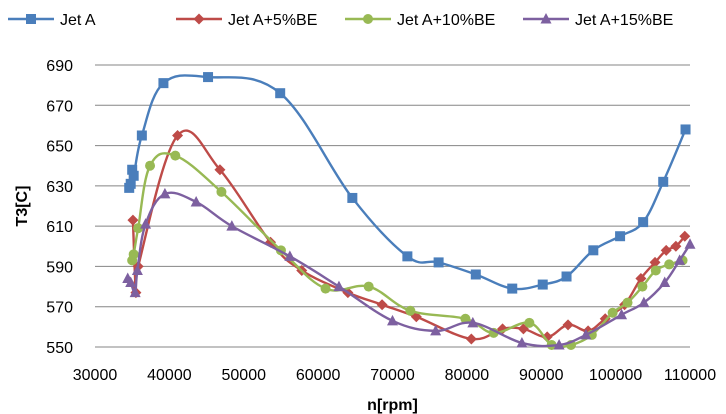  What do you see at coordinates (59, 227) in the screenshot?
I see `y-tick-label: 610` at bounding box center [59, 227].